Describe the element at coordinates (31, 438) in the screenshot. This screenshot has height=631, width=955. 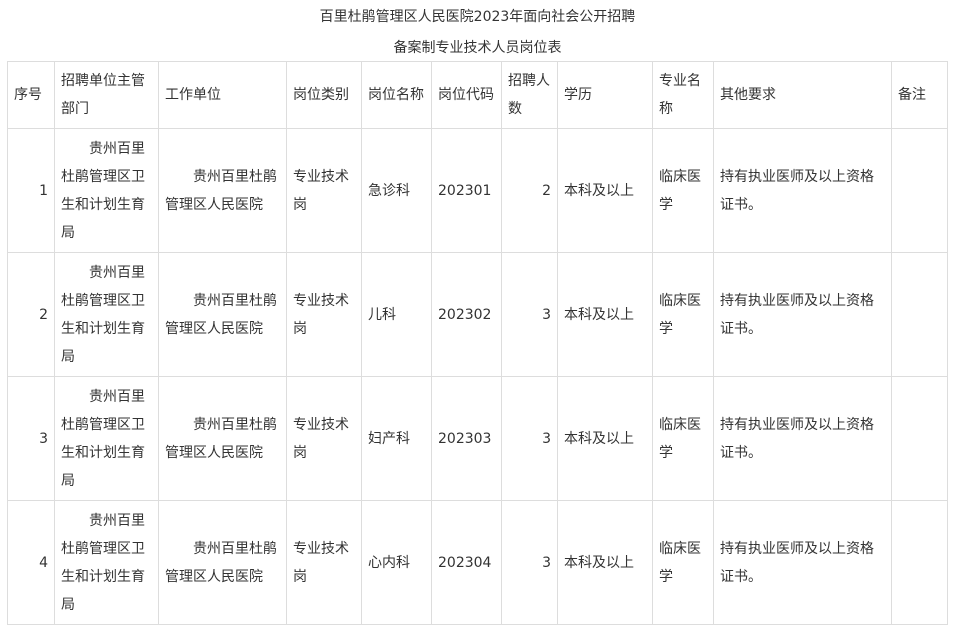
I see `cell-no: 3` at that location.